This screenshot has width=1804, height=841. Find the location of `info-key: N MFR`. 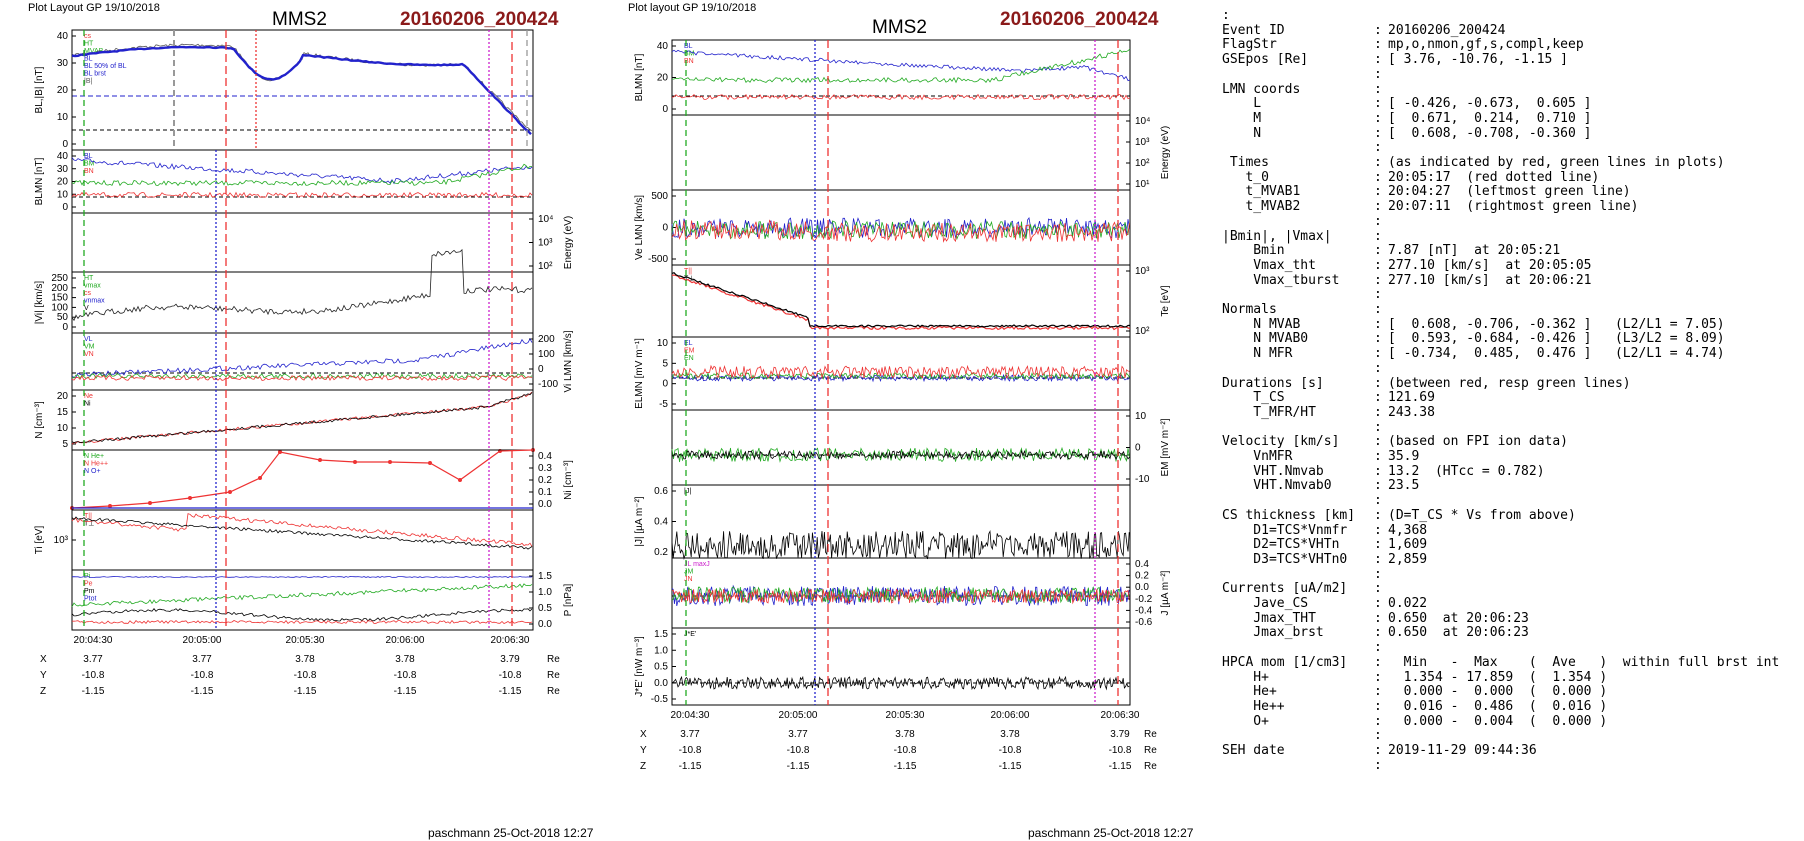

info-key: N MFR is located at coordinates (1257, 354).